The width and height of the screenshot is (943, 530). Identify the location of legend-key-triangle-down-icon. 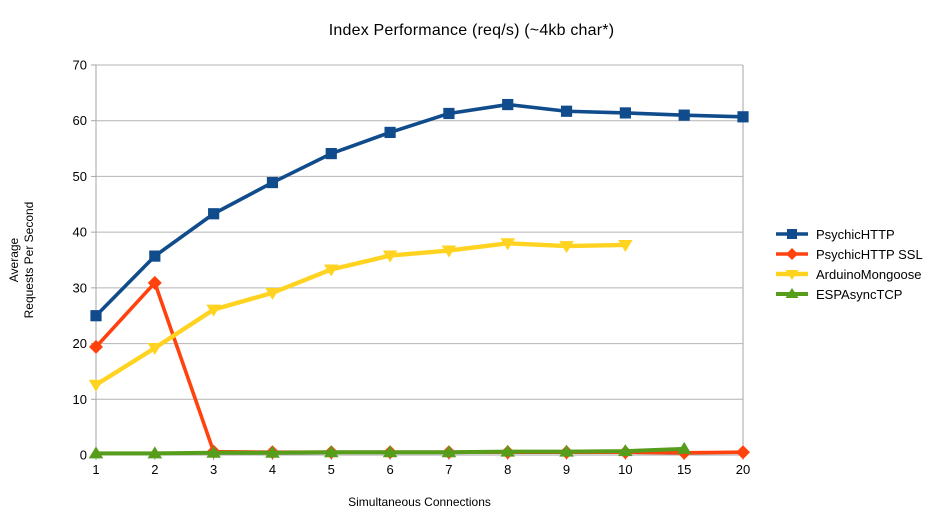
(792, 275).